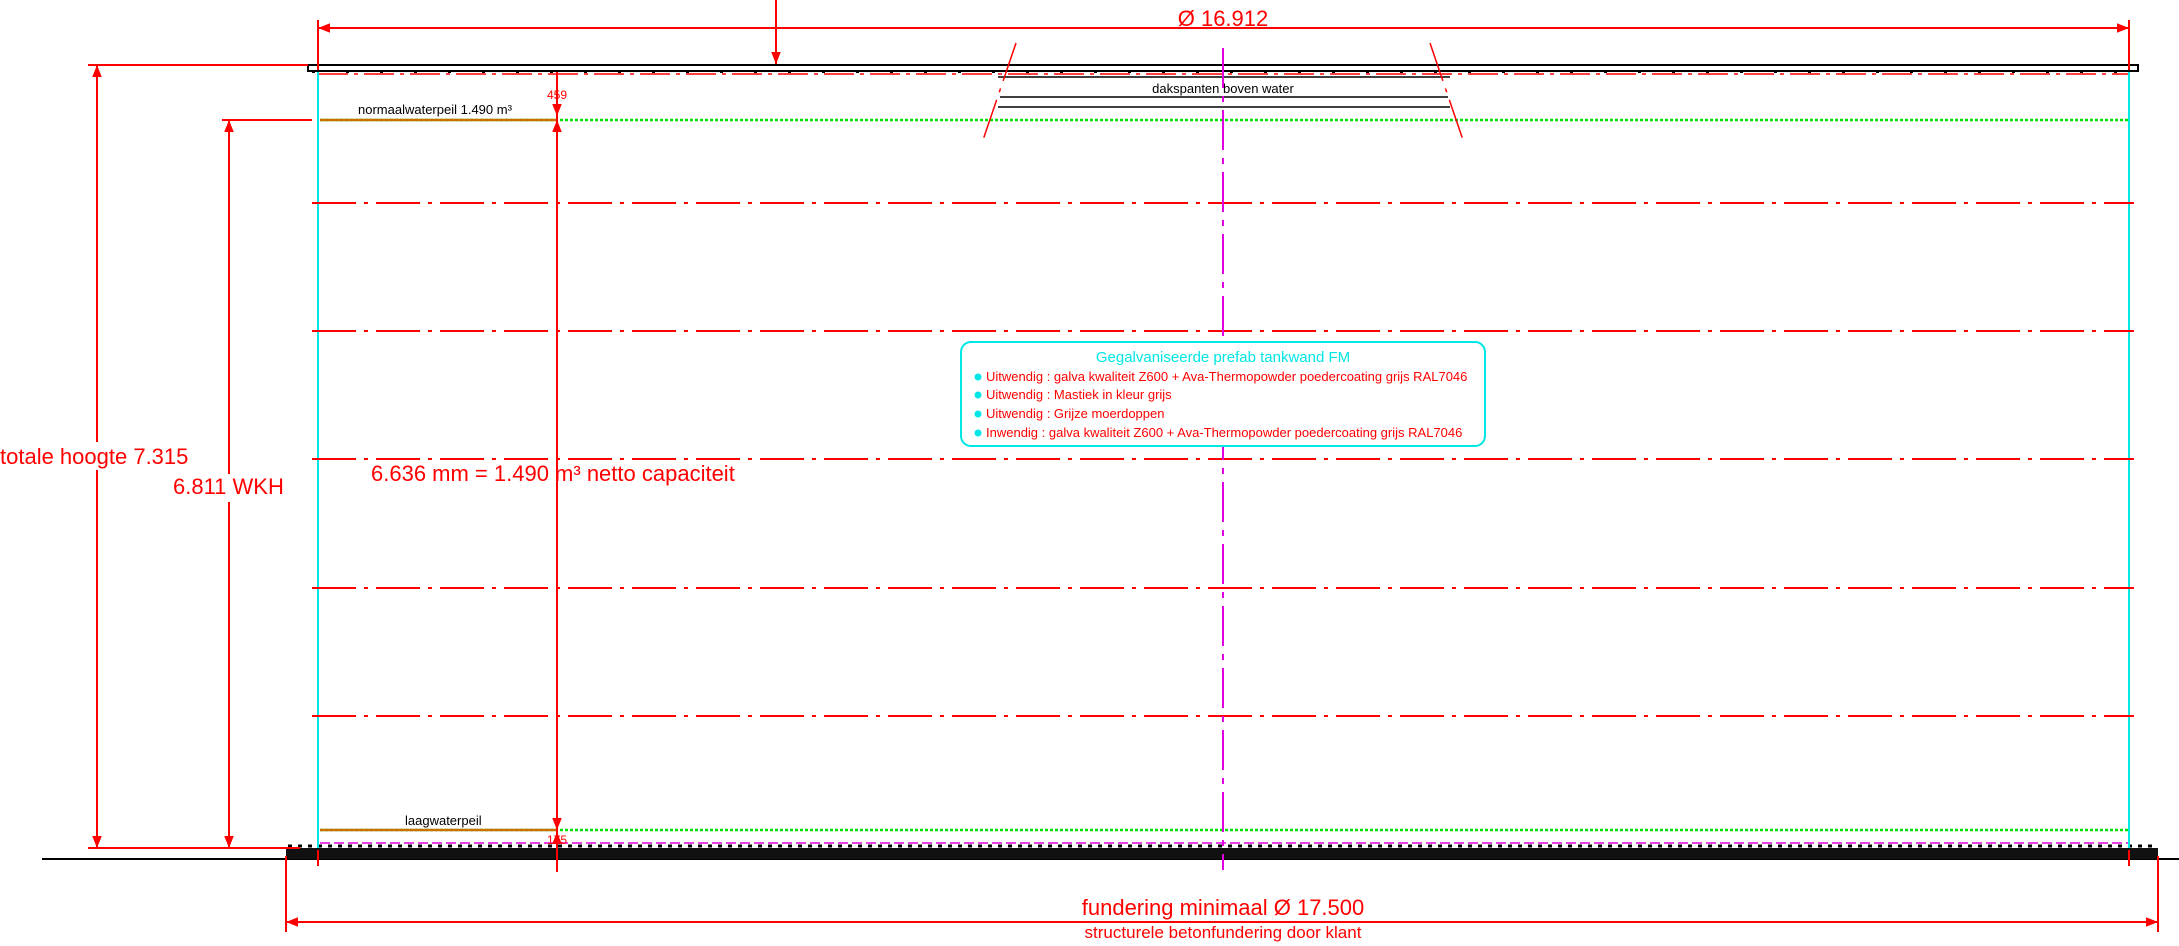 This screenshot has width=2179, height=946. I want to click on top-diameter-text: Ø 16.912, so click(1223, 18).